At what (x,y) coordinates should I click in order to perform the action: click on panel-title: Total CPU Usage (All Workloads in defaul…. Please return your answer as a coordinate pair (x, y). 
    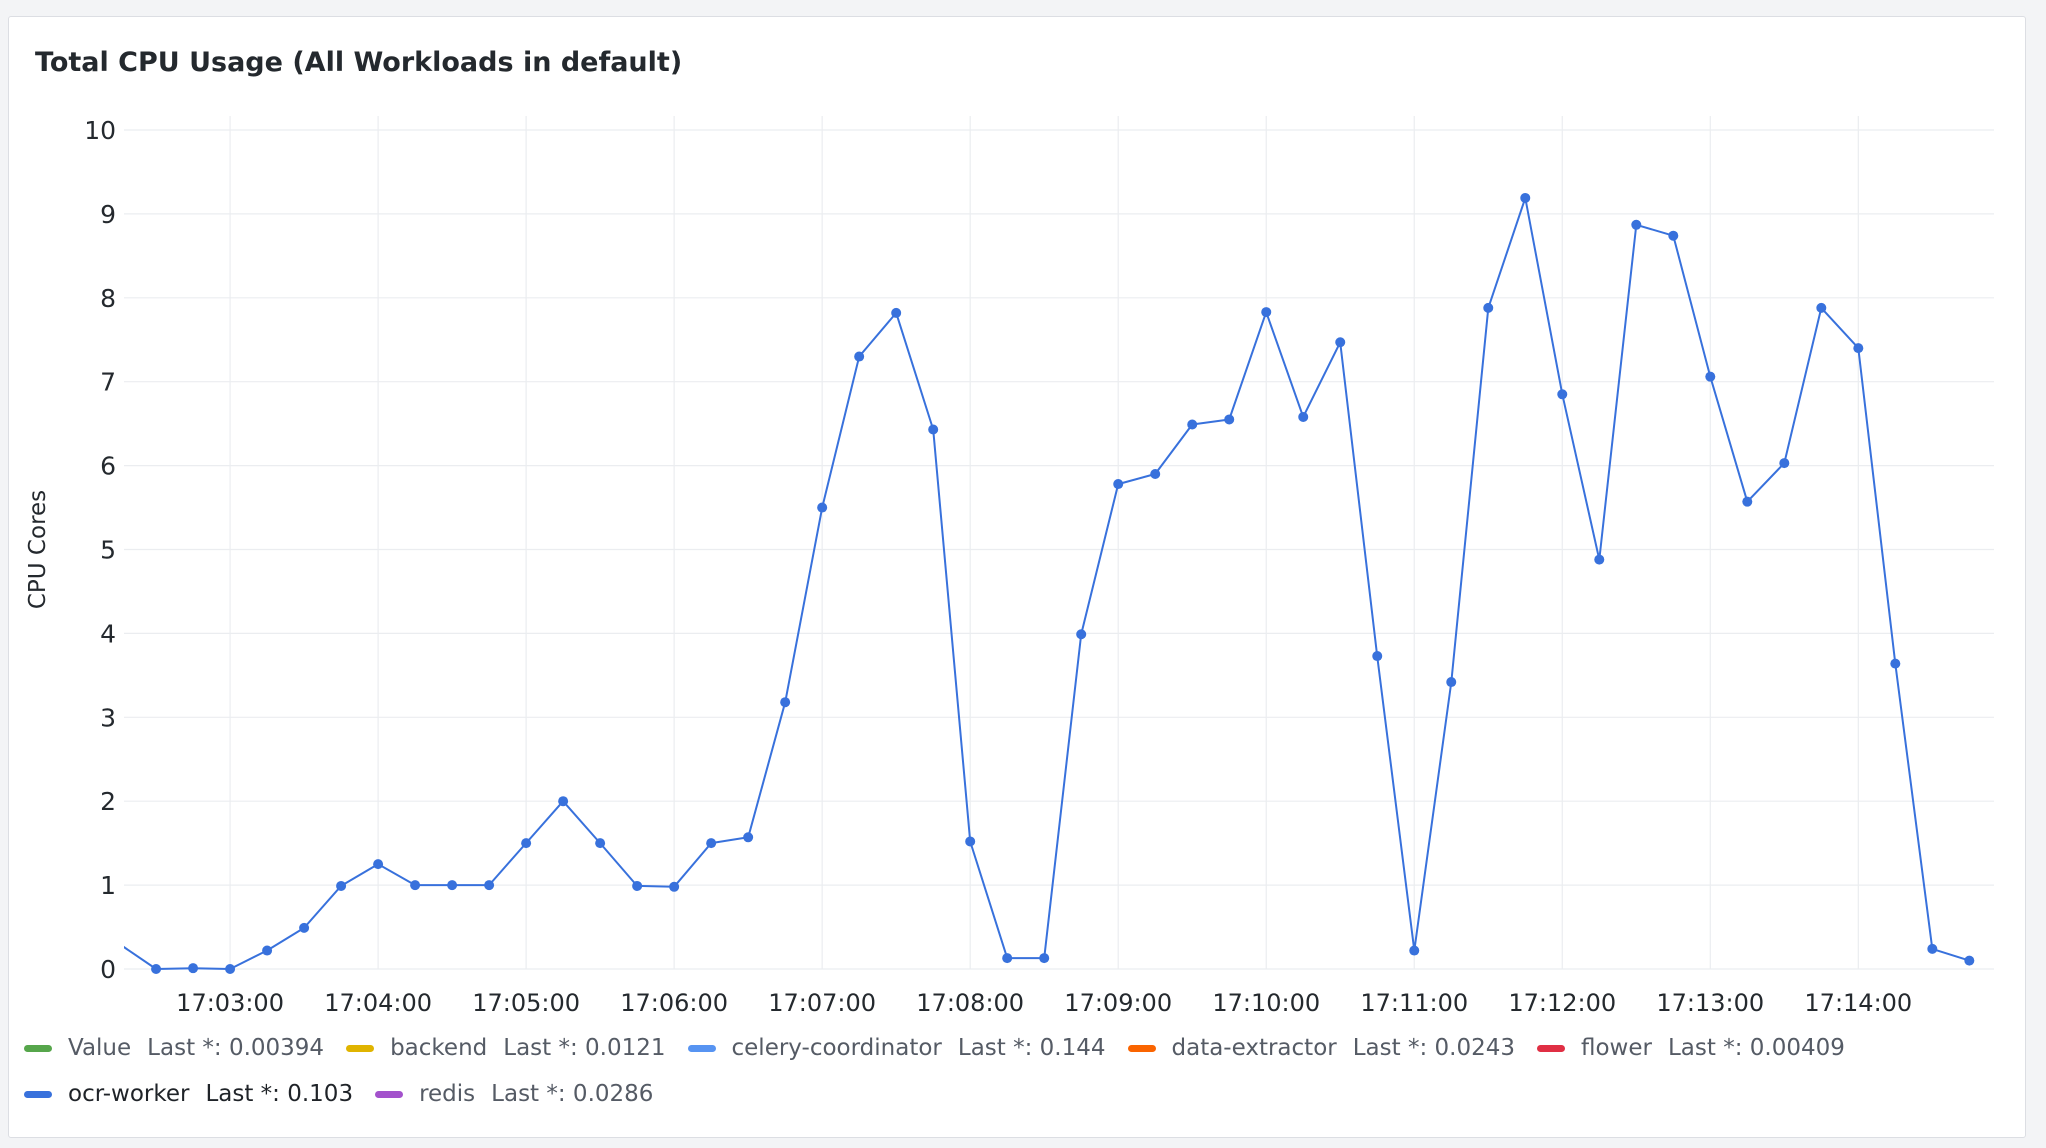
    Looking at the image, I should click on (359, 62).